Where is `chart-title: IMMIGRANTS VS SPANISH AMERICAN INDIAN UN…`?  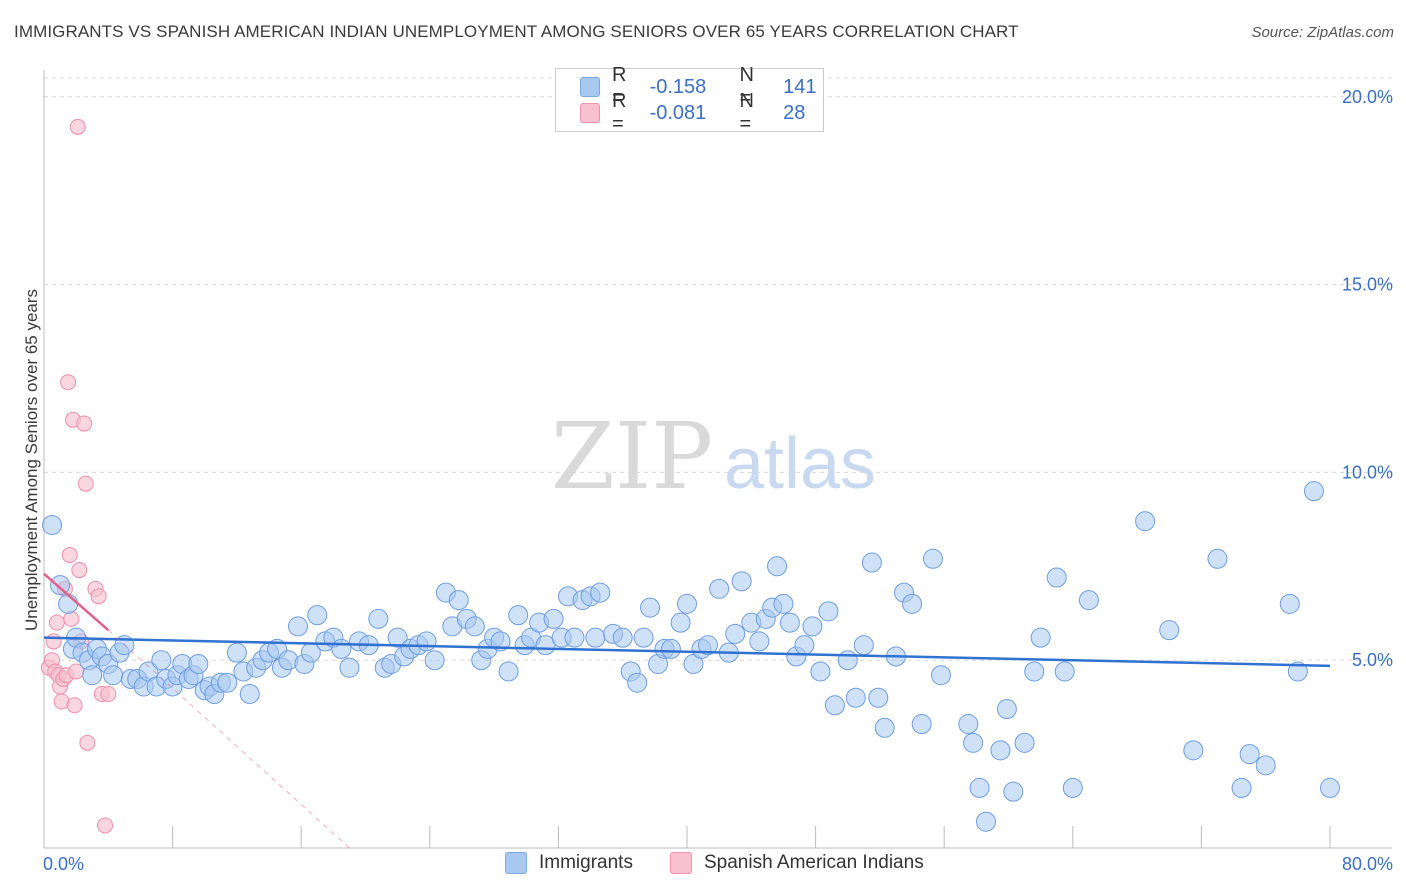
chart-title: IMMIGRANTS VS SPANISH AMERICAN INDIAN UN… is located at coordinates (516, 31).